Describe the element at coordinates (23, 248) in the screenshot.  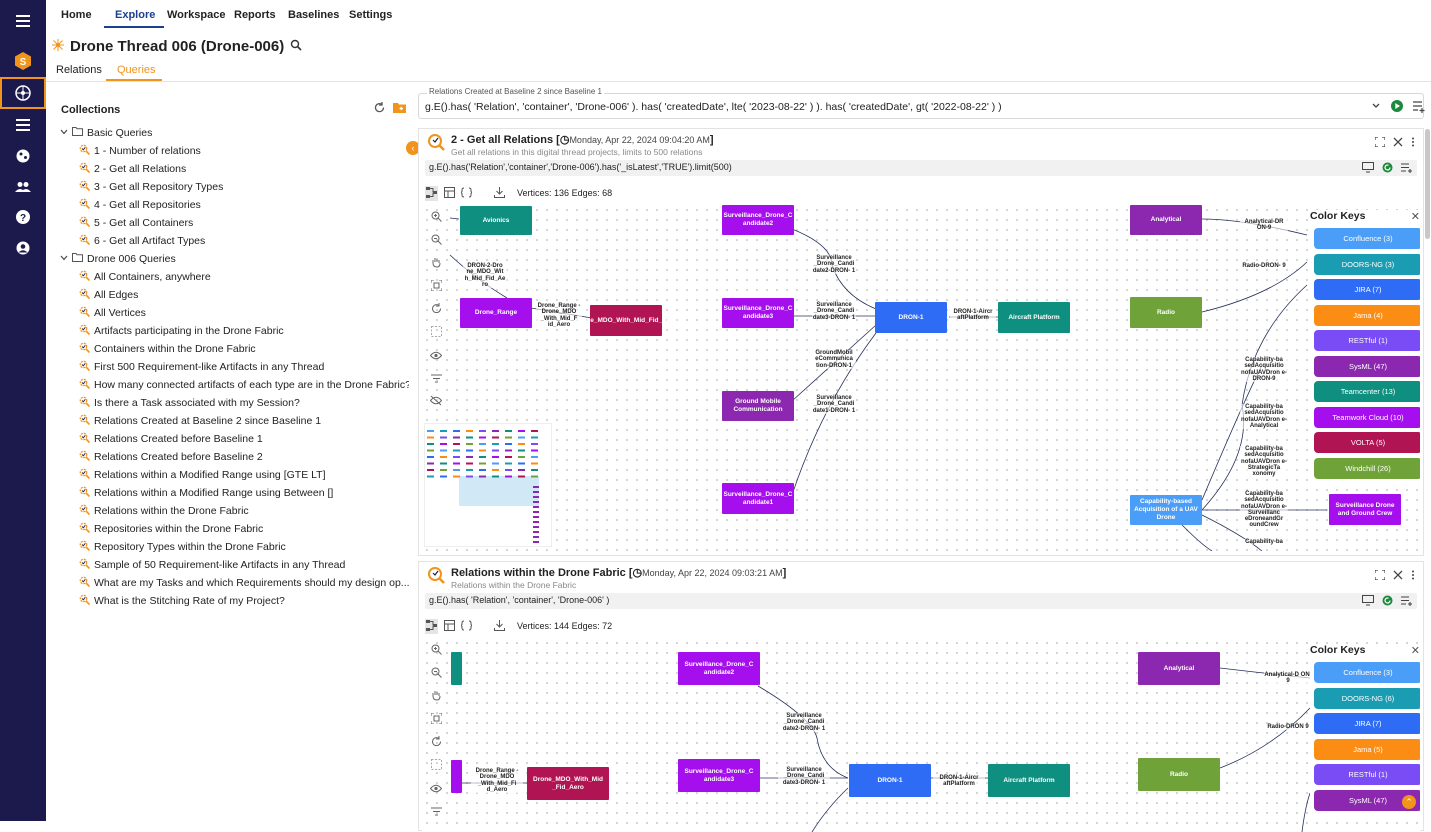
I see `account-icon` at that location.